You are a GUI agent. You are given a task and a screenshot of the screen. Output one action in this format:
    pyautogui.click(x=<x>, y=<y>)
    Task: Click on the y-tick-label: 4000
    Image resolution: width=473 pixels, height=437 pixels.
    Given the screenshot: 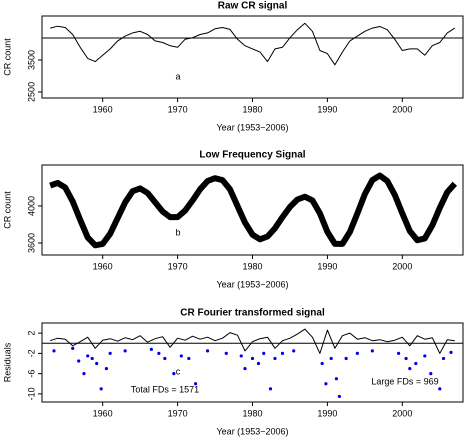 What is the action you would take?
    pyautogui.click(x=31, y=206)
    